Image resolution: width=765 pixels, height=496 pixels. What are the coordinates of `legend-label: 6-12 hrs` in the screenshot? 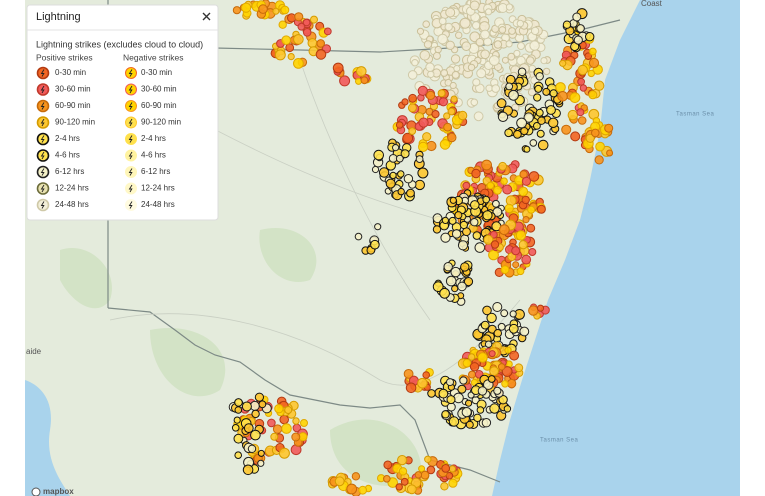 It's located at (69, 171).